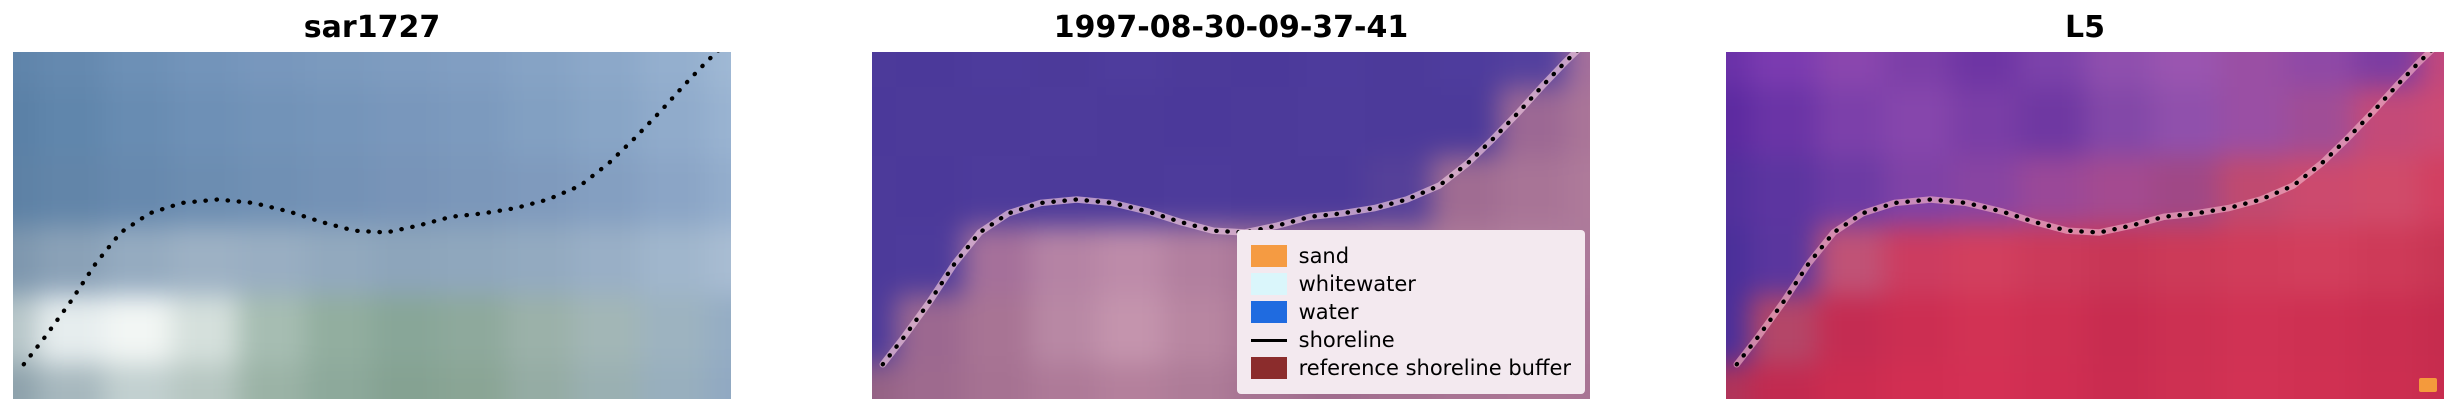 This screenshot has width=2460, height=414. I want to click on panel-title-l5: L5, so click(2085, 27).